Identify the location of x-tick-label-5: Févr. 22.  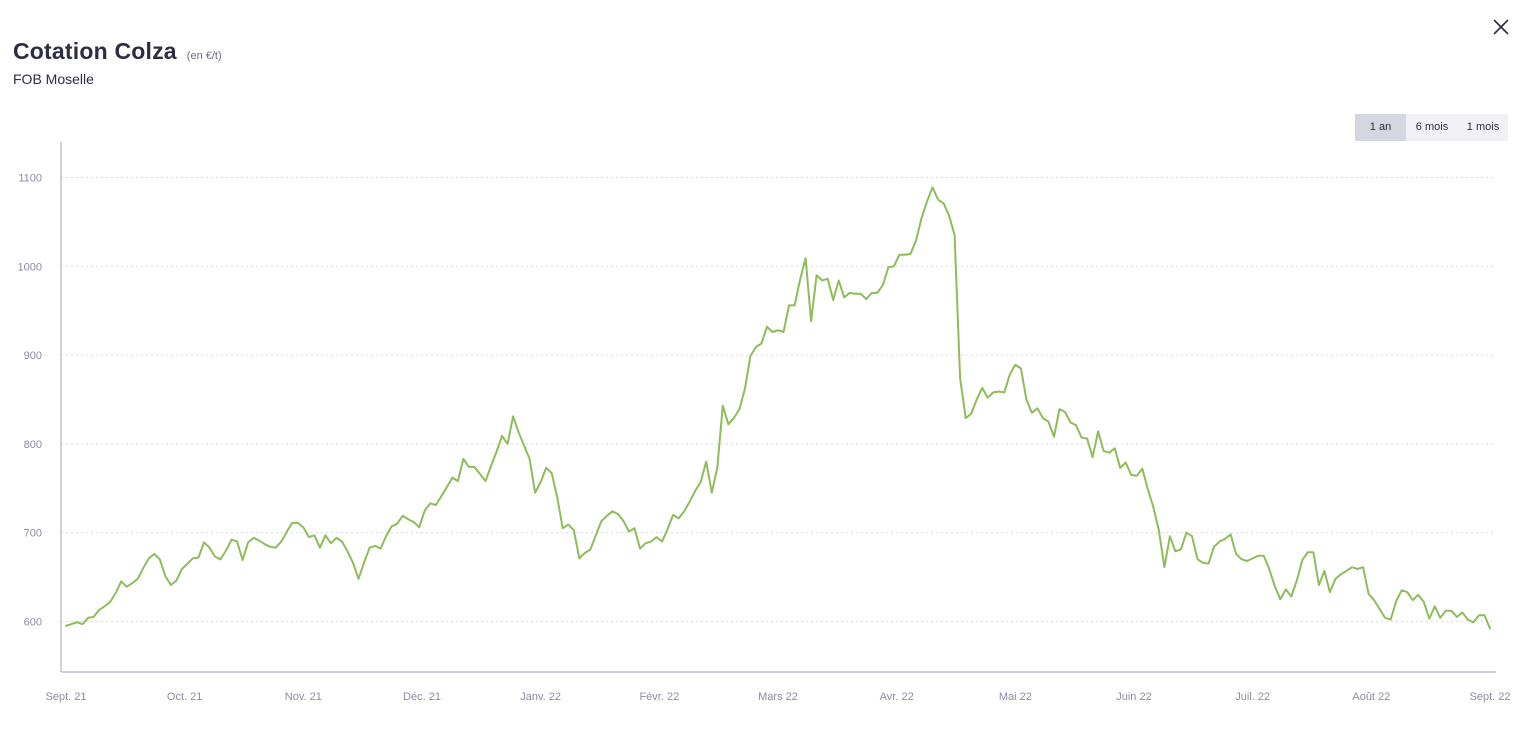
(659, 697).